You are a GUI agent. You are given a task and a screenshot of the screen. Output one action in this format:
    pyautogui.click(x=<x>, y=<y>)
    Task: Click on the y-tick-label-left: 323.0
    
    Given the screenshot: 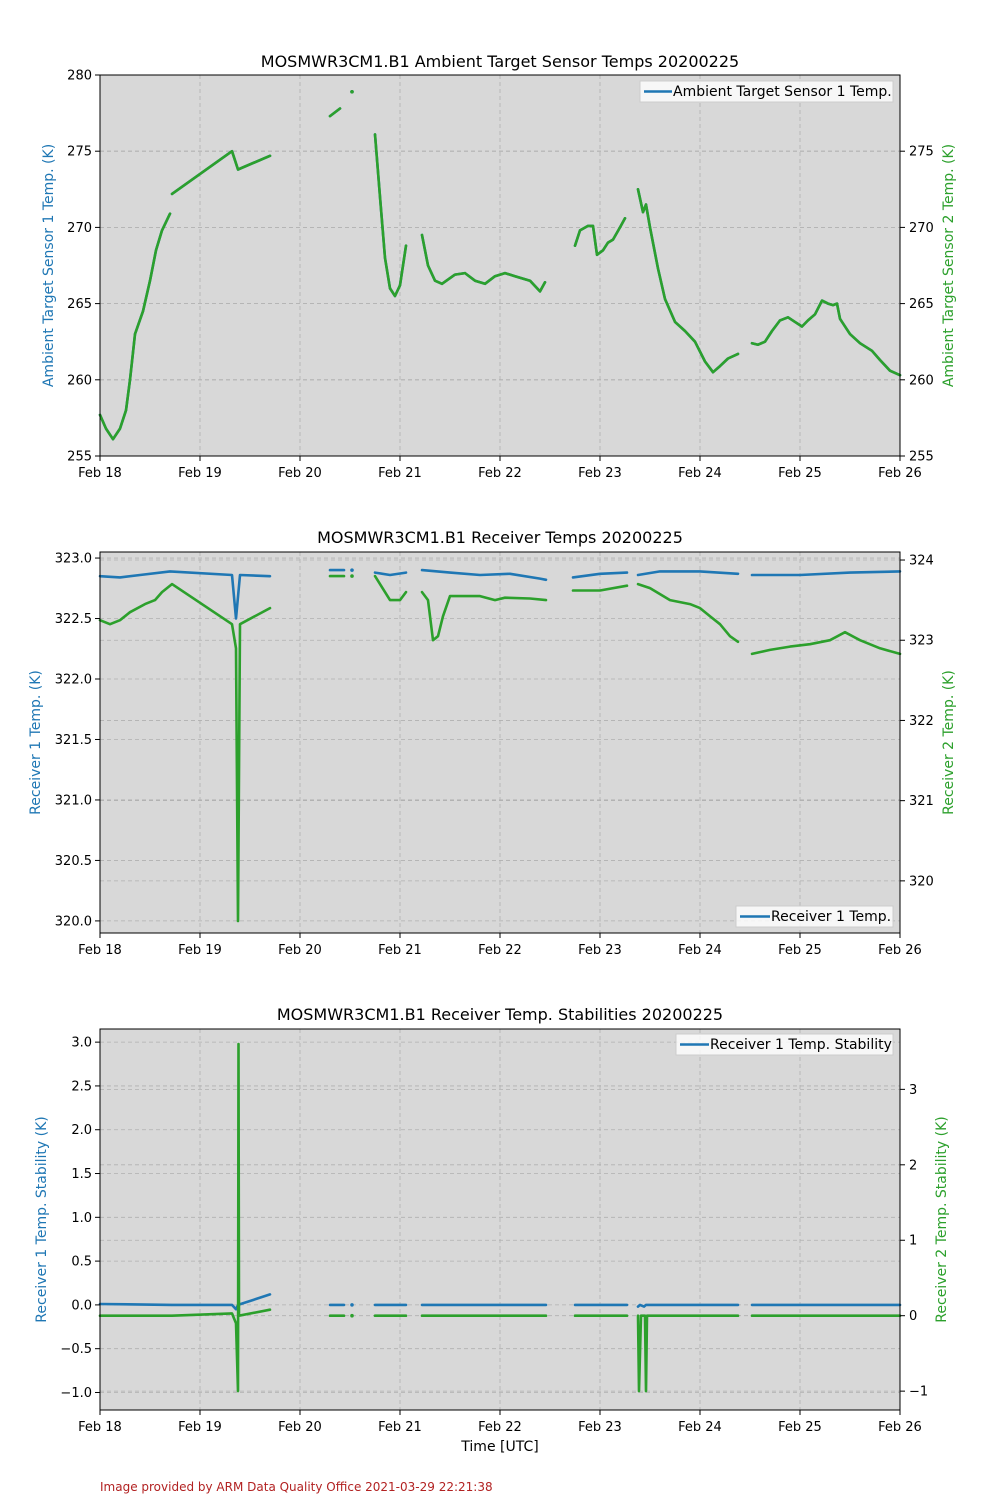 What is the action you would take?
    pyautogui.click(x=73, y=559)
    